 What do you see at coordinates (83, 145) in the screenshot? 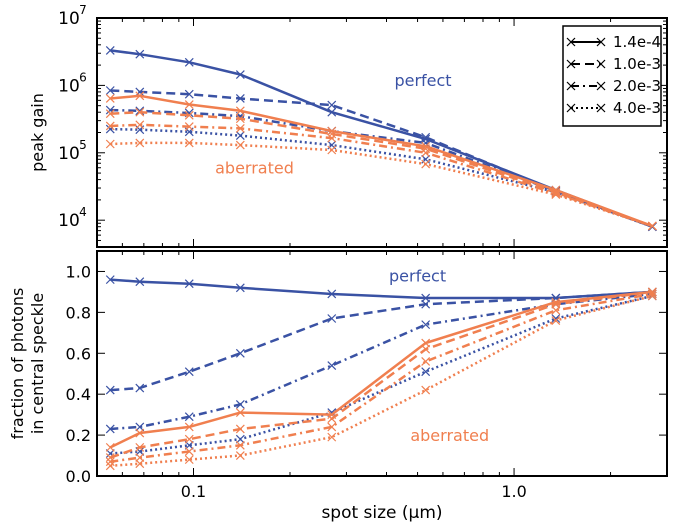
I see `y-tick-exponent: 5` at bounding box center [83, 145].